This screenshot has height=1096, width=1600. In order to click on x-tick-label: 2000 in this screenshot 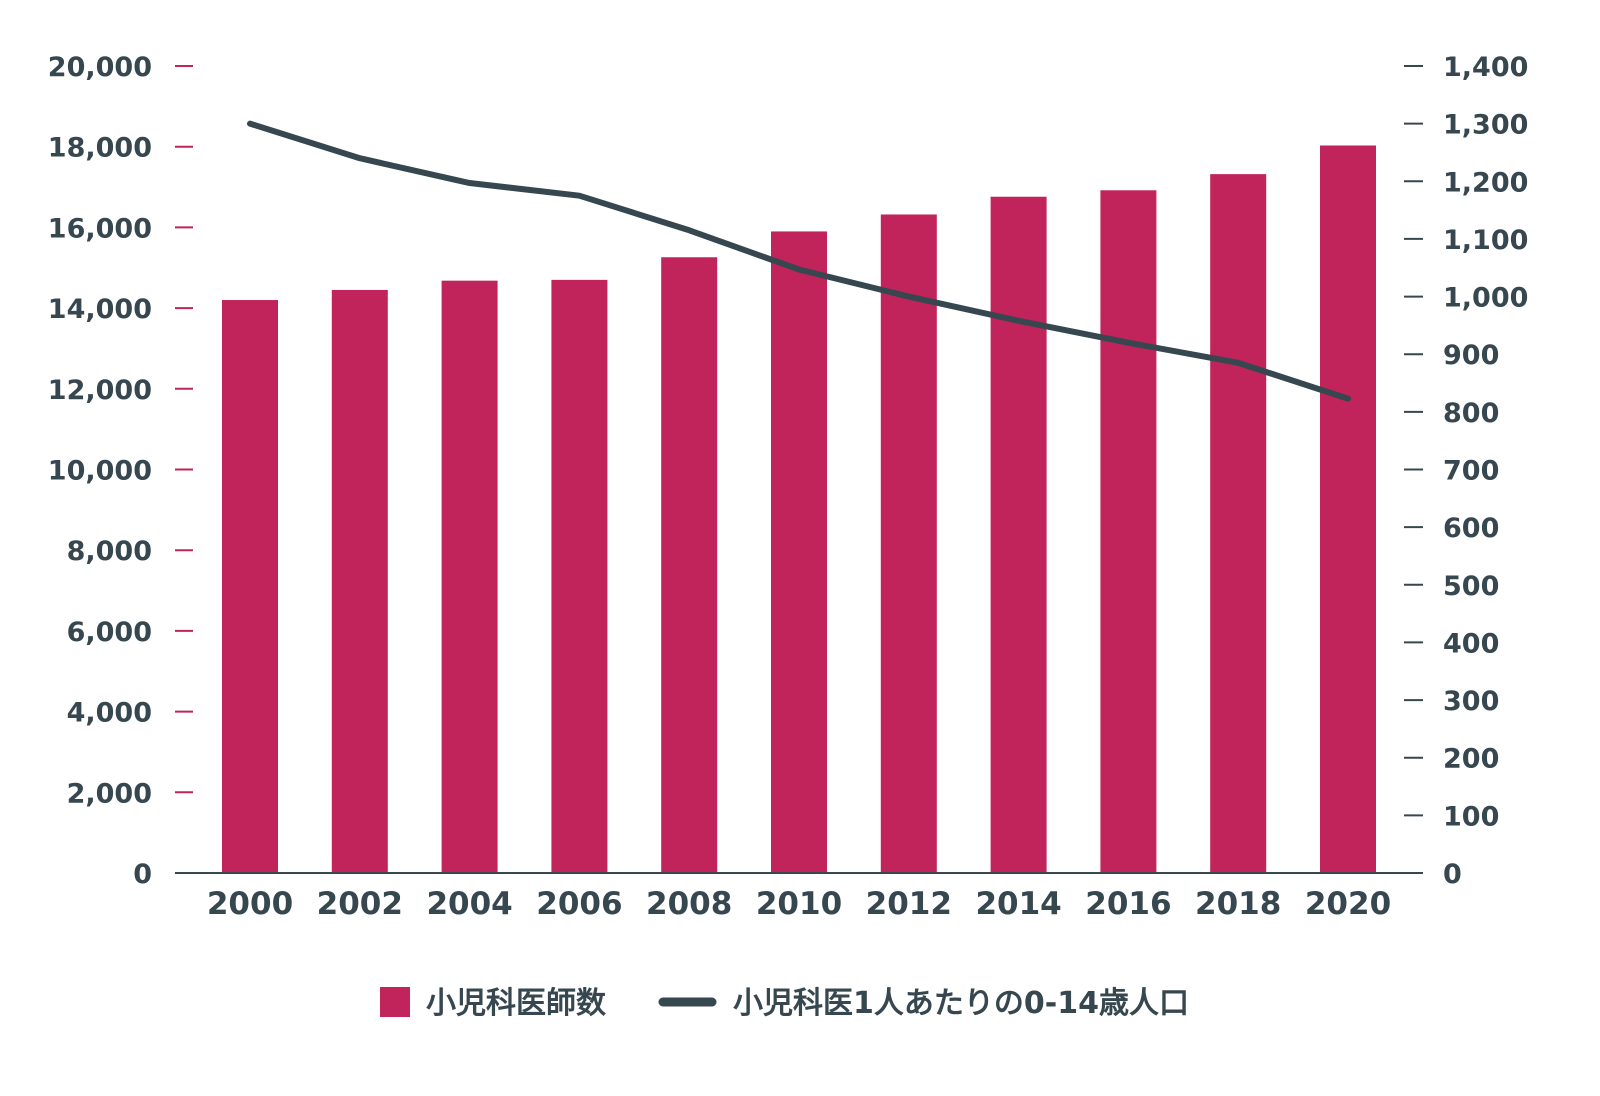, I will do `click(250, 904)`.